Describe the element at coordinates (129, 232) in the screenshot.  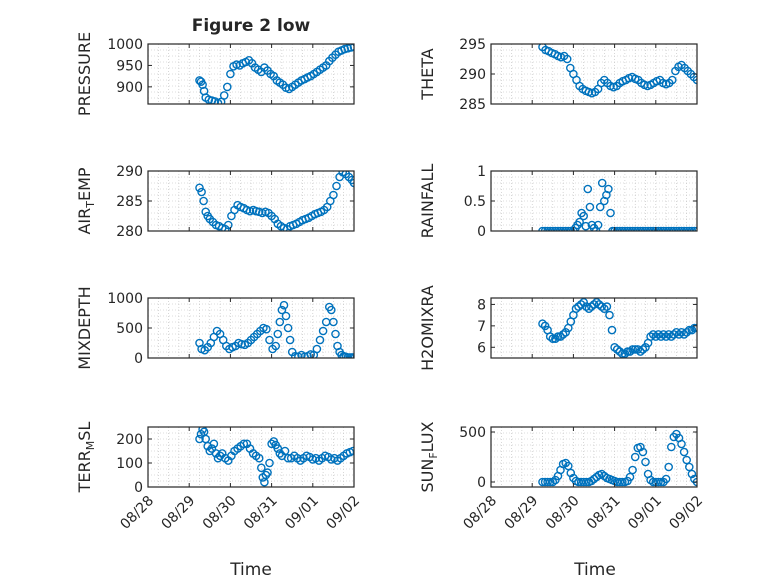
I see `y-tick-label: 280` at that location.